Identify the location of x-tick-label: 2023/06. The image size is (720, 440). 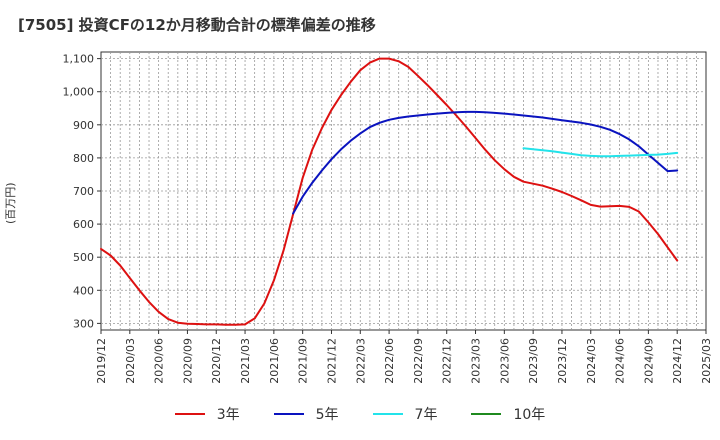
(504, 361).